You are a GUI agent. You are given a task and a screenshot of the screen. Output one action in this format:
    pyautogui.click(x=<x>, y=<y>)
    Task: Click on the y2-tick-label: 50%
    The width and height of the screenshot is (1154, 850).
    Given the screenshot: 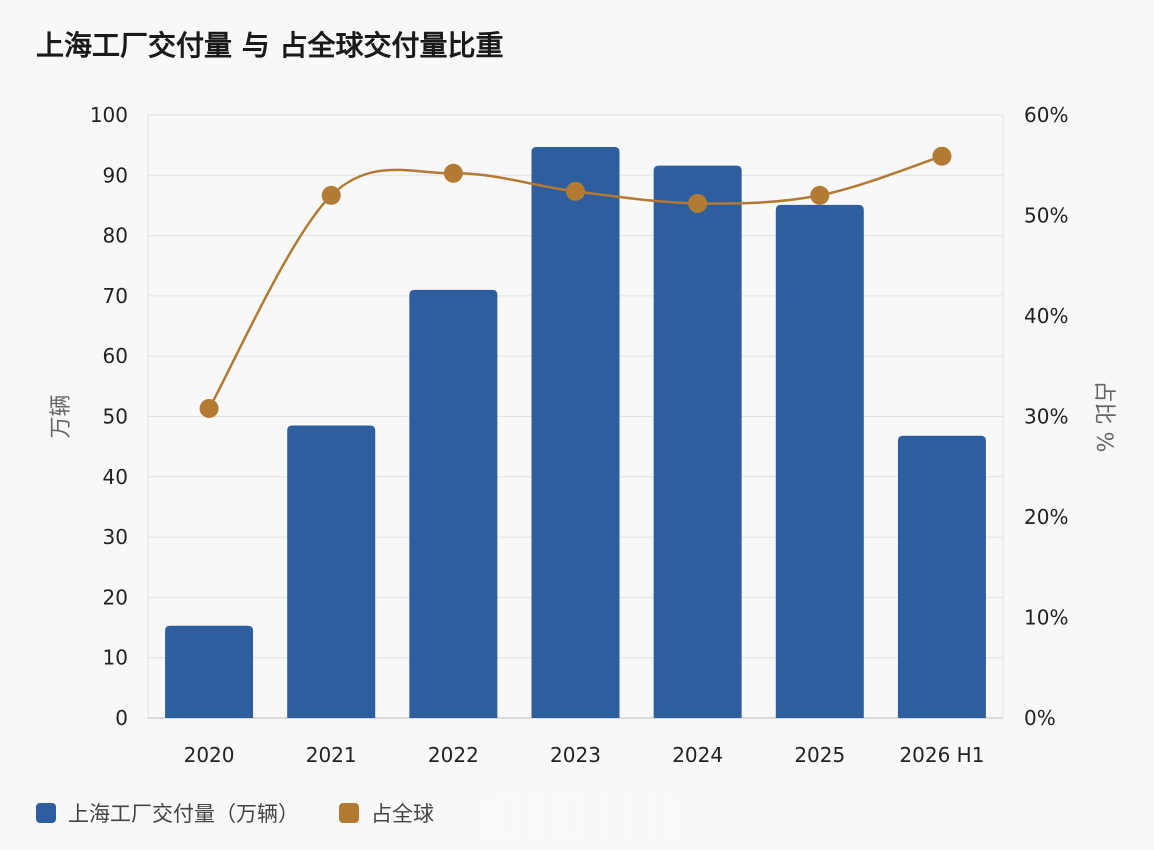 What is the action you would take?
    pyautogui.click(x=1046, y=216)
    